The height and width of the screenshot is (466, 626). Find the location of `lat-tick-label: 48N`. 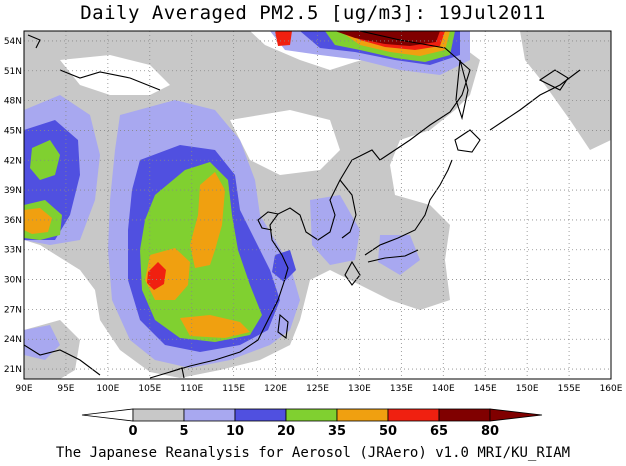

lat-tick-label: 48N is located at coordinates (13, 102).